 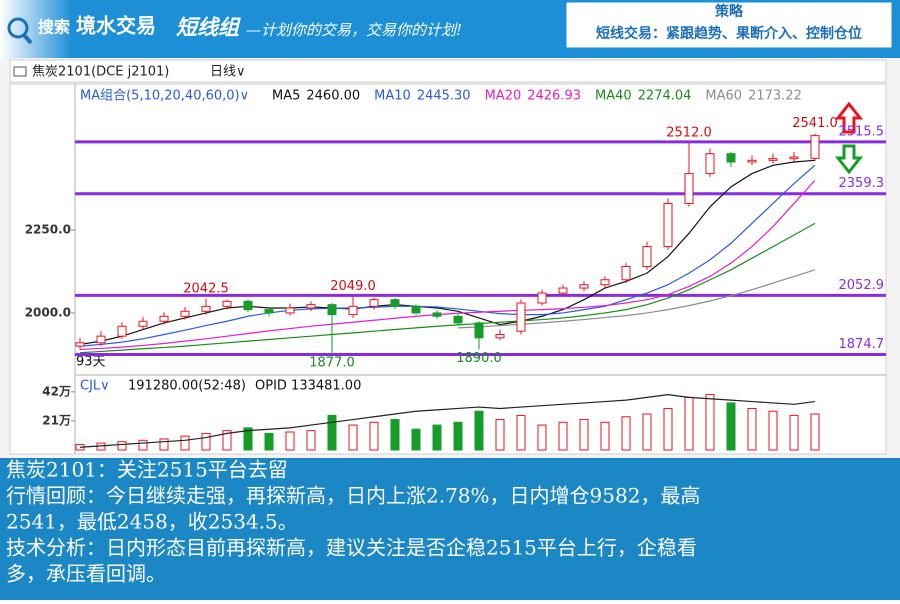 I want to click on high-label: 2042.5, so click(x=206, y=288).